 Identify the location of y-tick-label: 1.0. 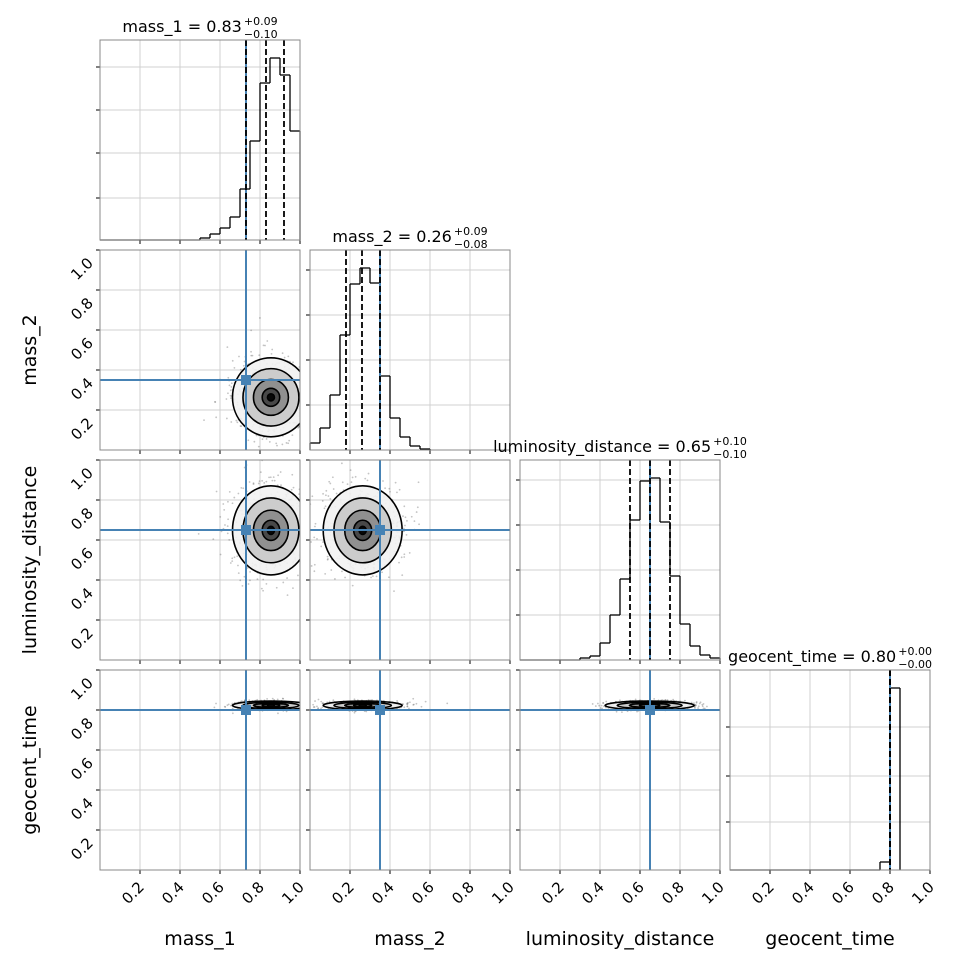
(82, 269).